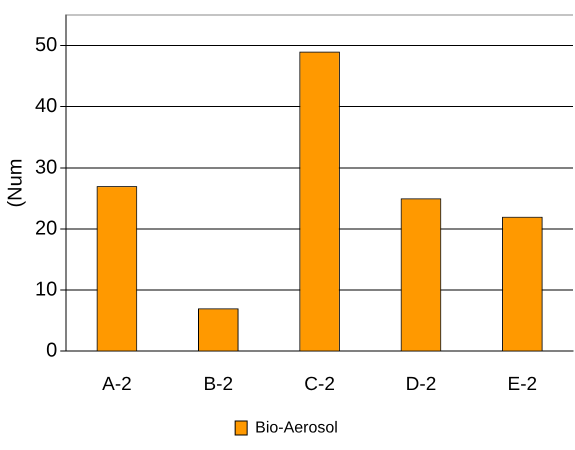 The image size is (575, 450). Describe the element at coordinates (46, 167) in the screenshot. I see `y-tick-label: 30` at that location.